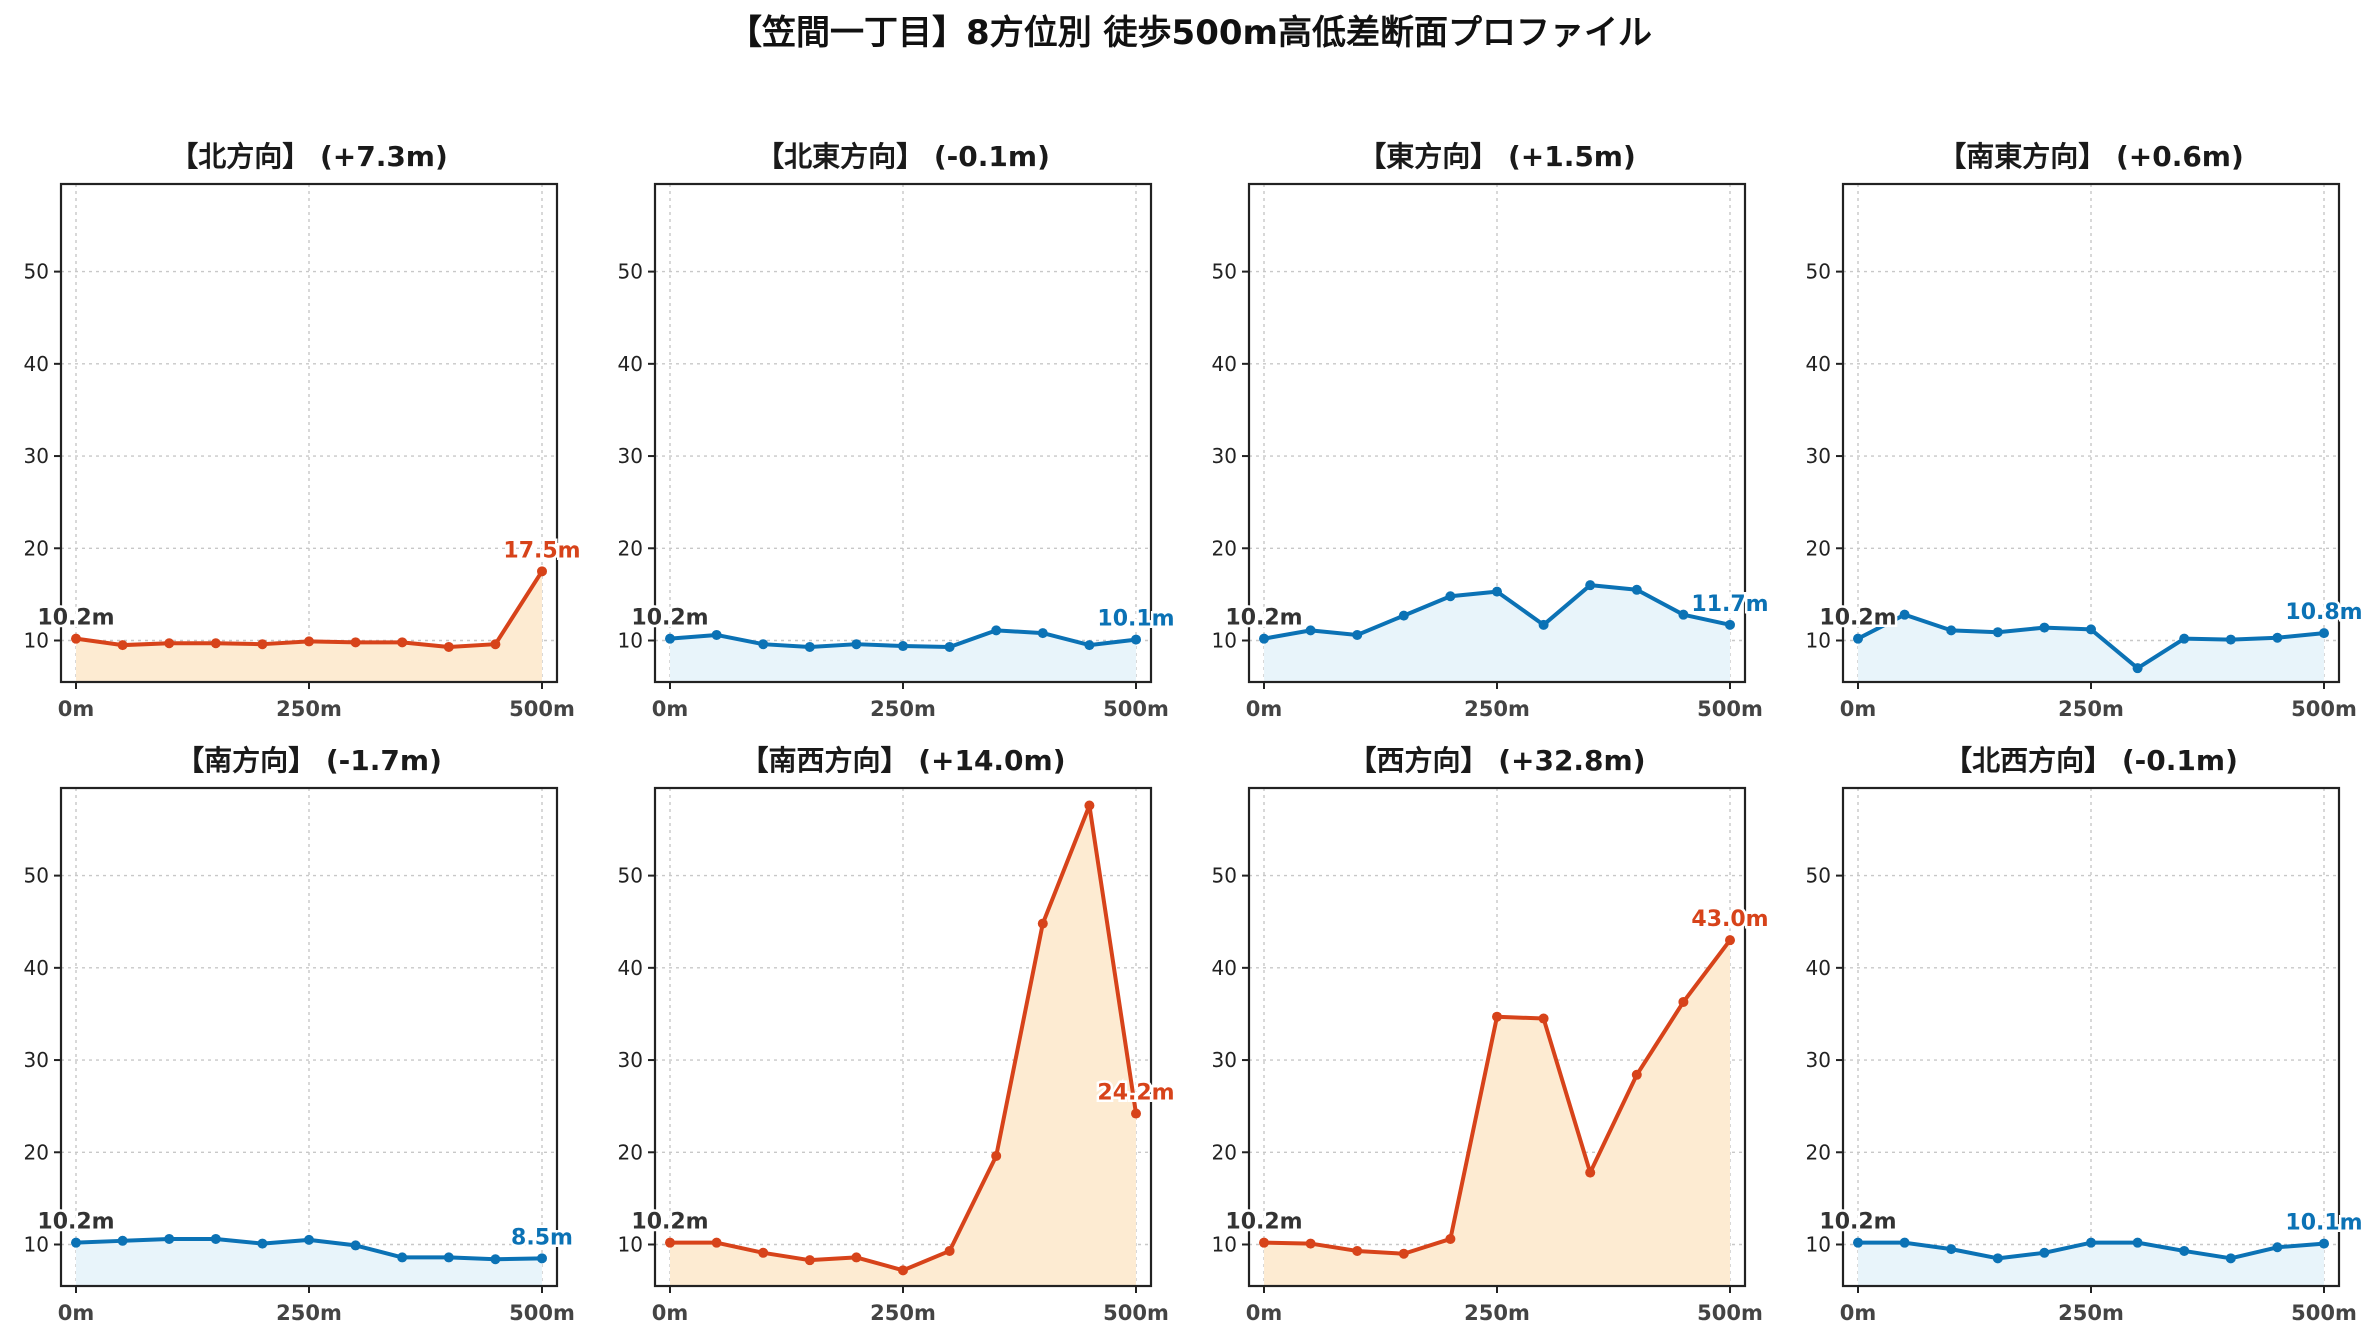  I want to click on panel-title: 【北東方向】 (-0.1m), so click(903, 156).